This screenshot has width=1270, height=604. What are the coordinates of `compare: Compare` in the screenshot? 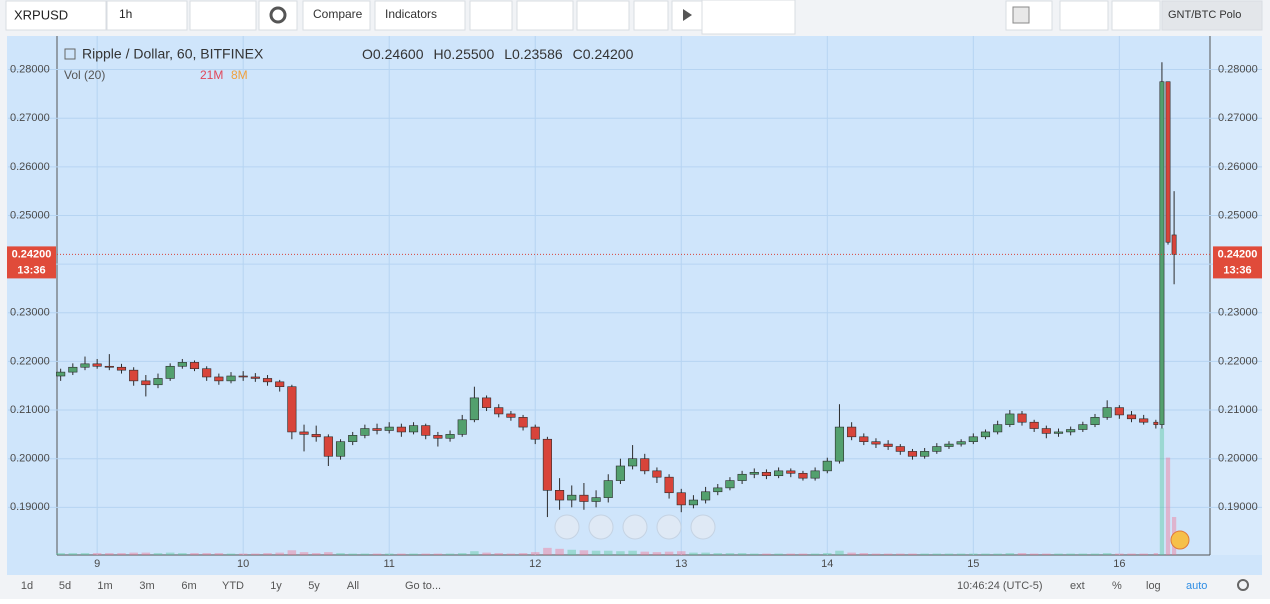 It's located at (338, 14).